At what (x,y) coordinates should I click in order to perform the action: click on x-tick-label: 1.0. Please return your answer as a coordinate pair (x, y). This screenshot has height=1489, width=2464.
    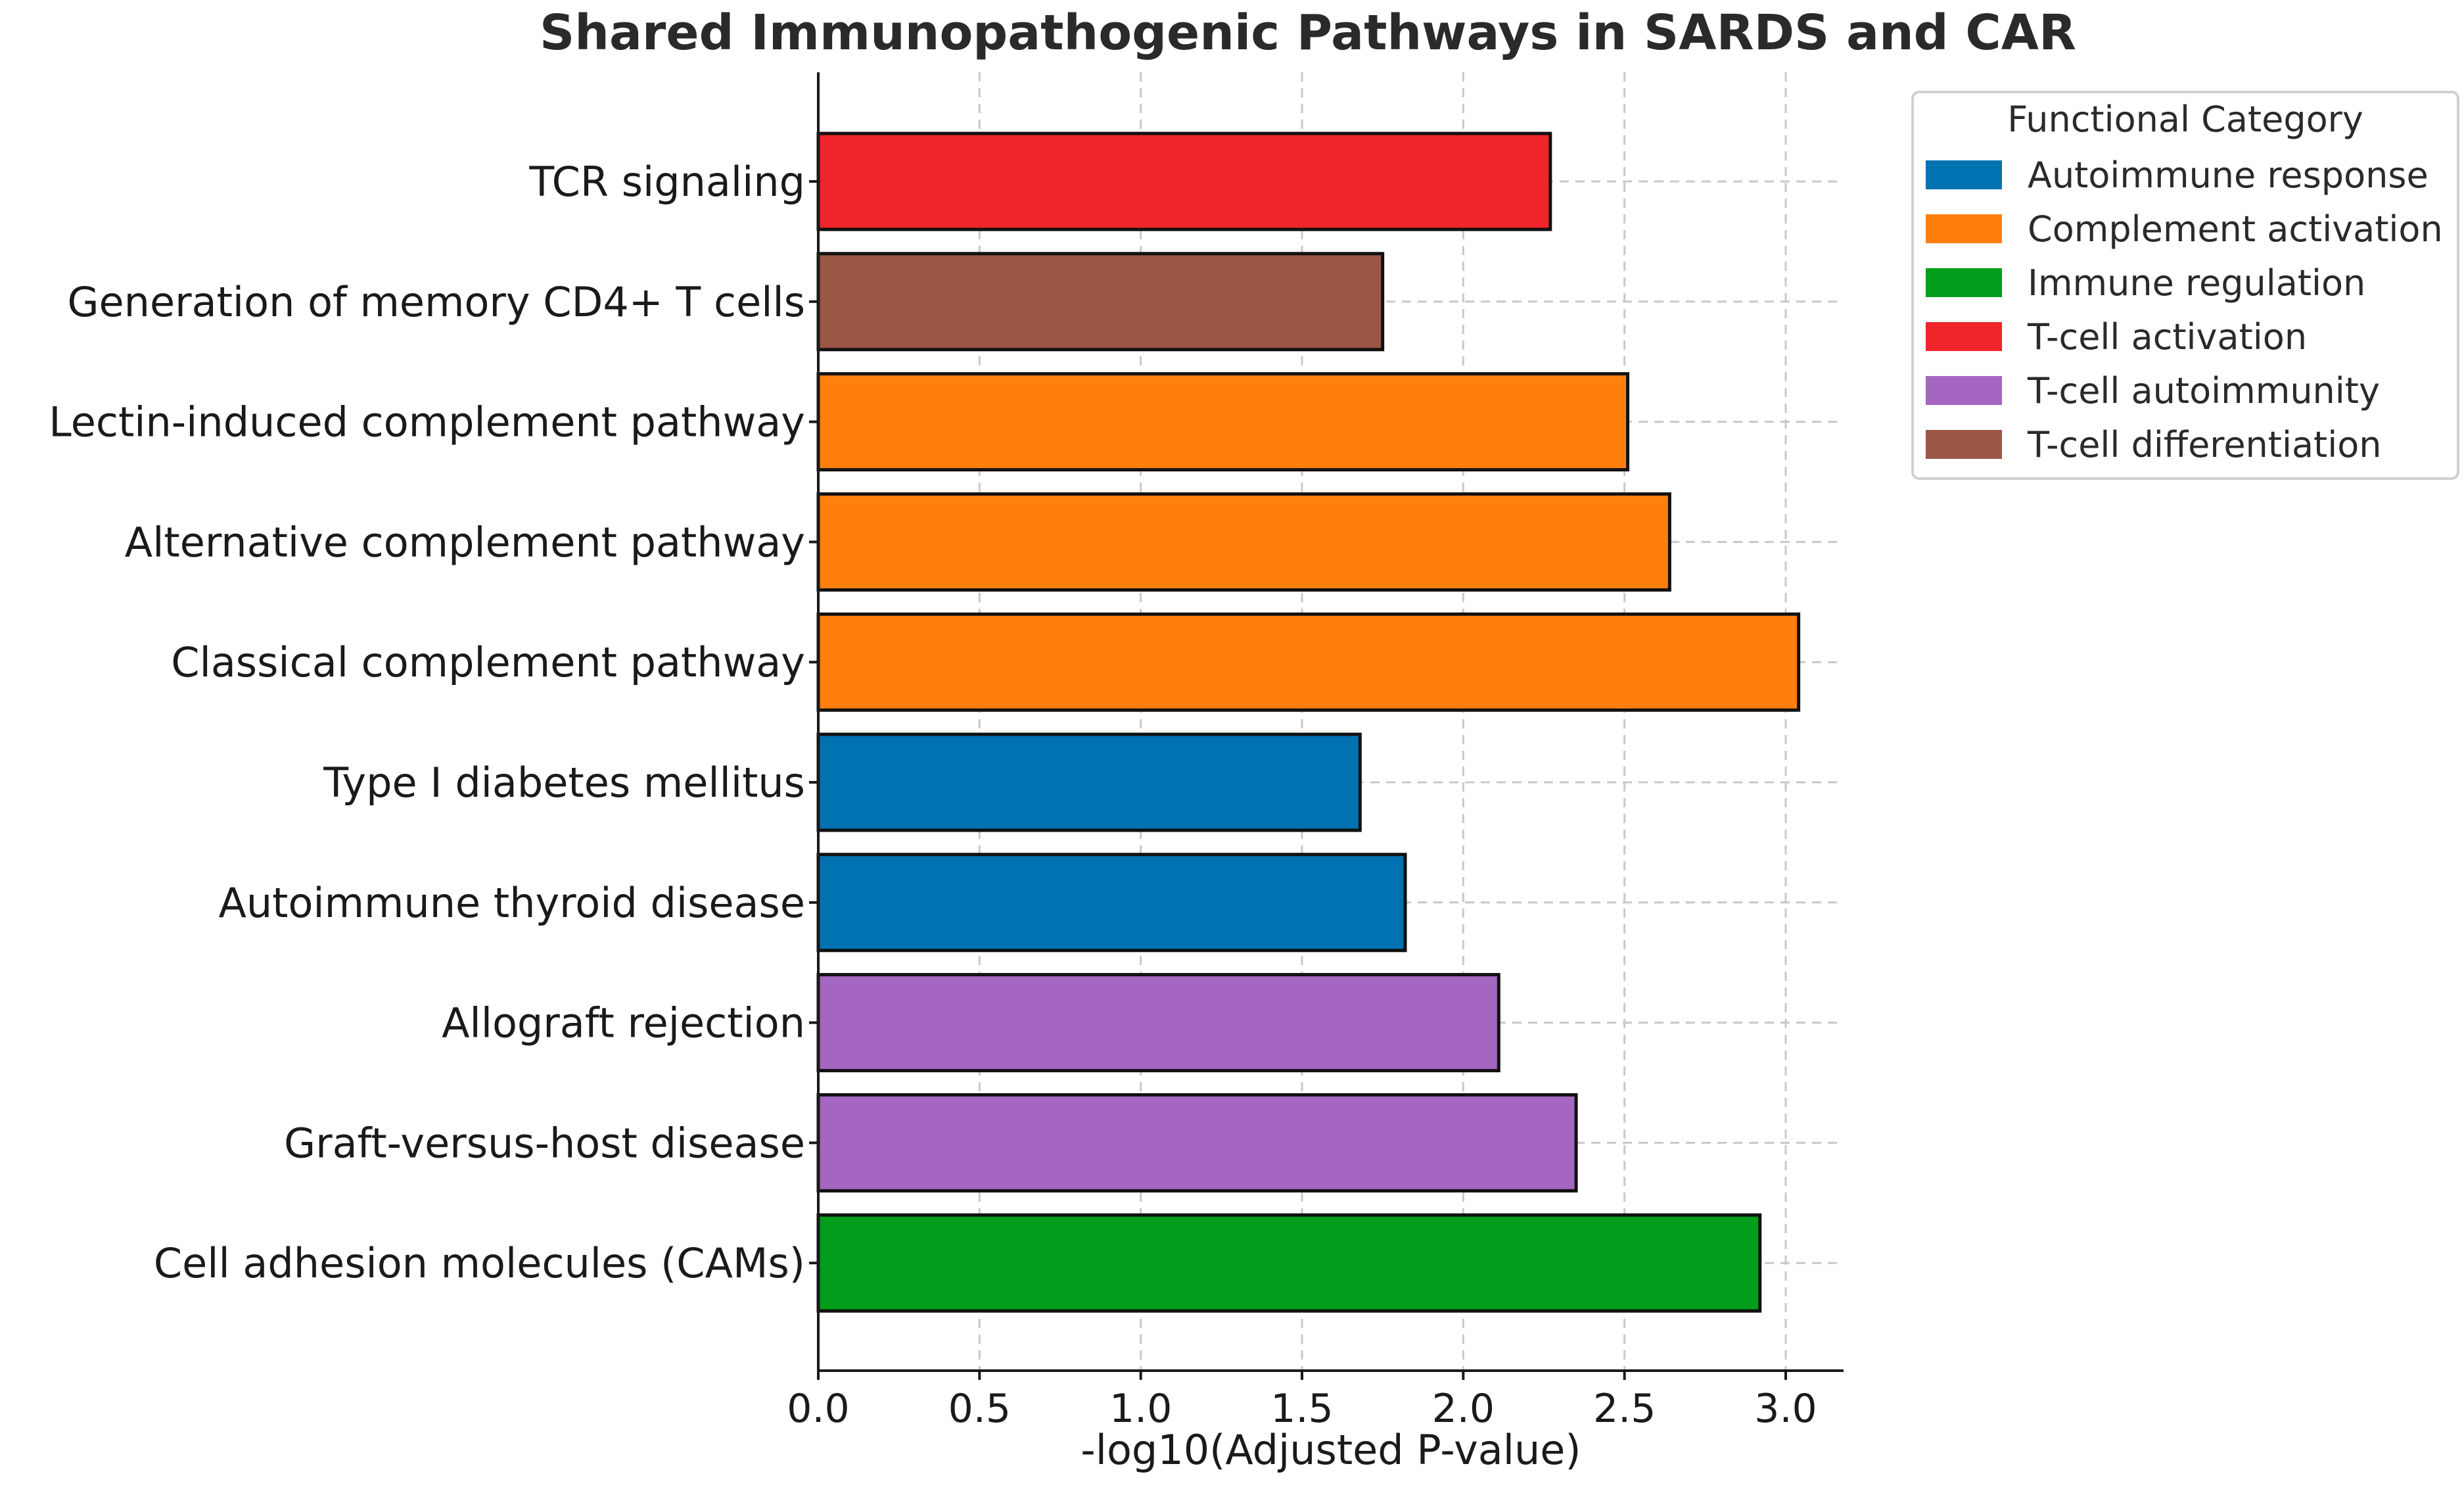
    Looking at the image, I should click on (1140, 1409).